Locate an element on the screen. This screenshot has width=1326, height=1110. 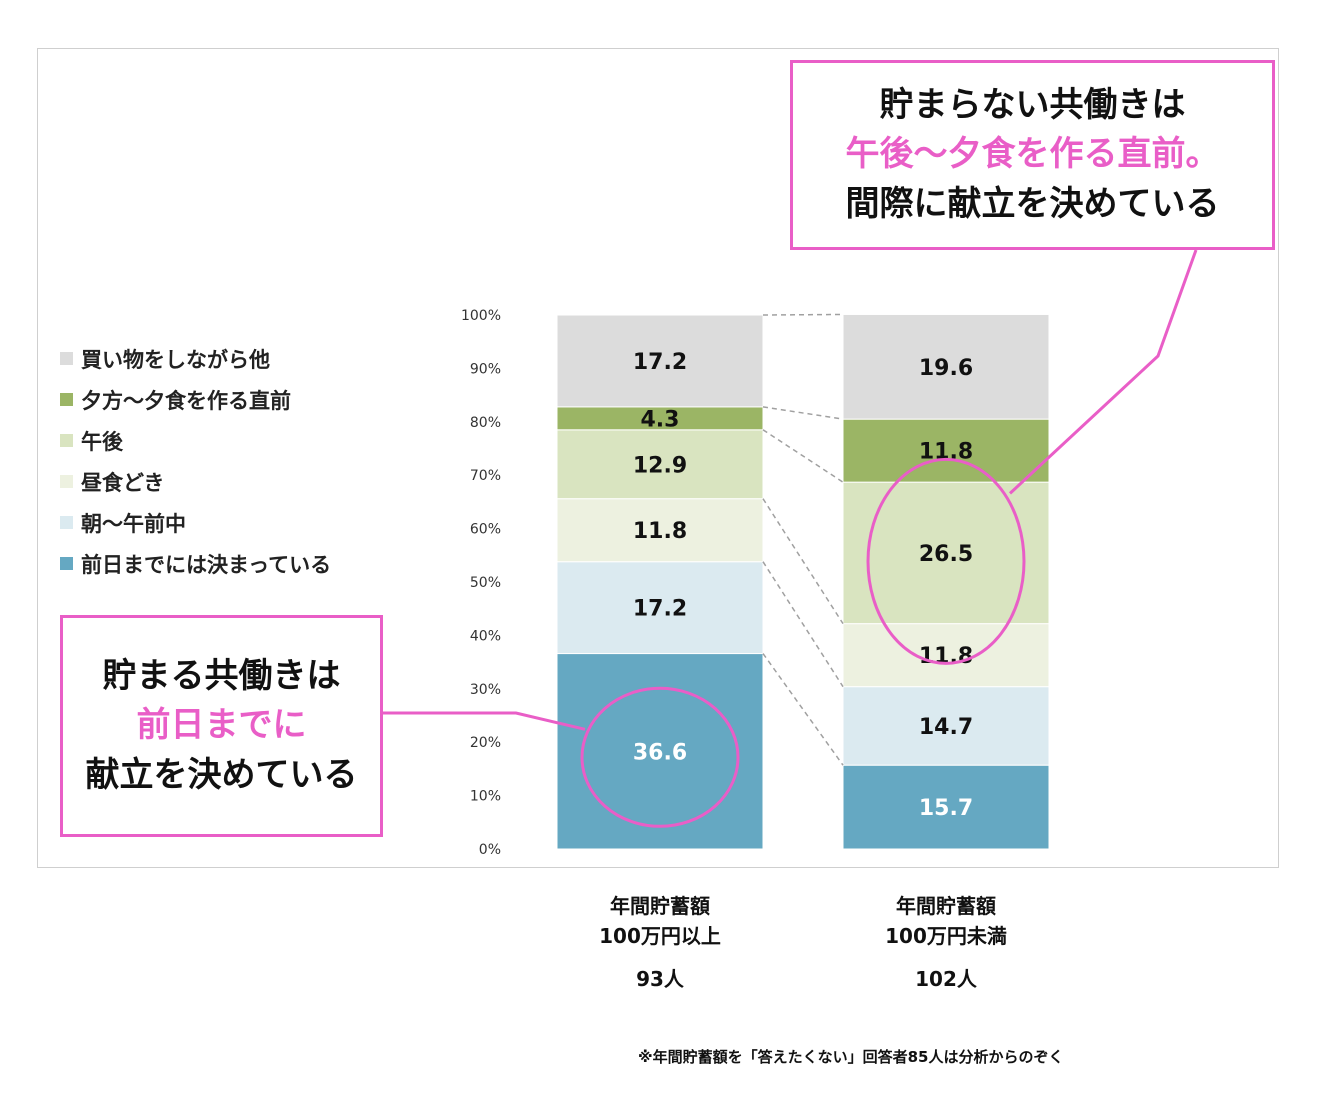
y-tick-label: 40% is located at coordinates (485, 636).